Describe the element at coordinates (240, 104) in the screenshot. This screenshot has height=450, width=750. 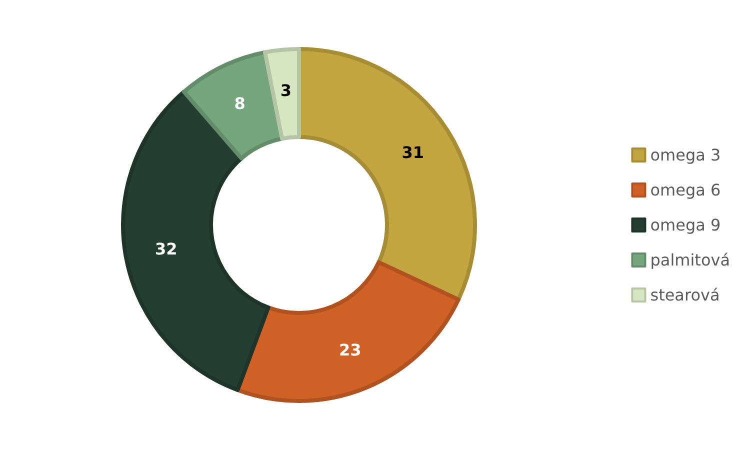
I see `data-label: 8` at that location.